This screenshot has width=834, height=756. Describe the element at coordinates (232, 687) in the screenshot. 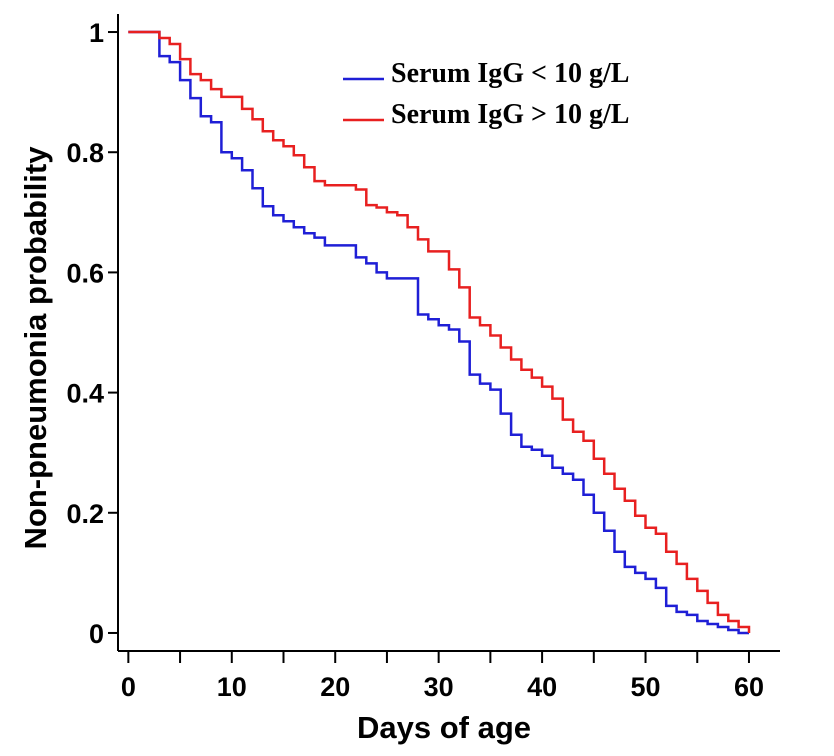

I see `x-tick-label: 10` at that location.